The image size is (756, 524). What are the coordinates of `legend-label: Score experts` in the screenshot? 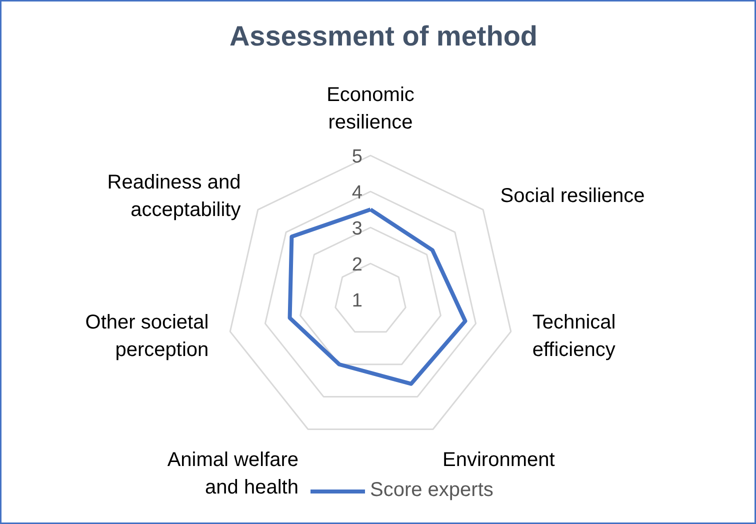 It's located at (432, 490).